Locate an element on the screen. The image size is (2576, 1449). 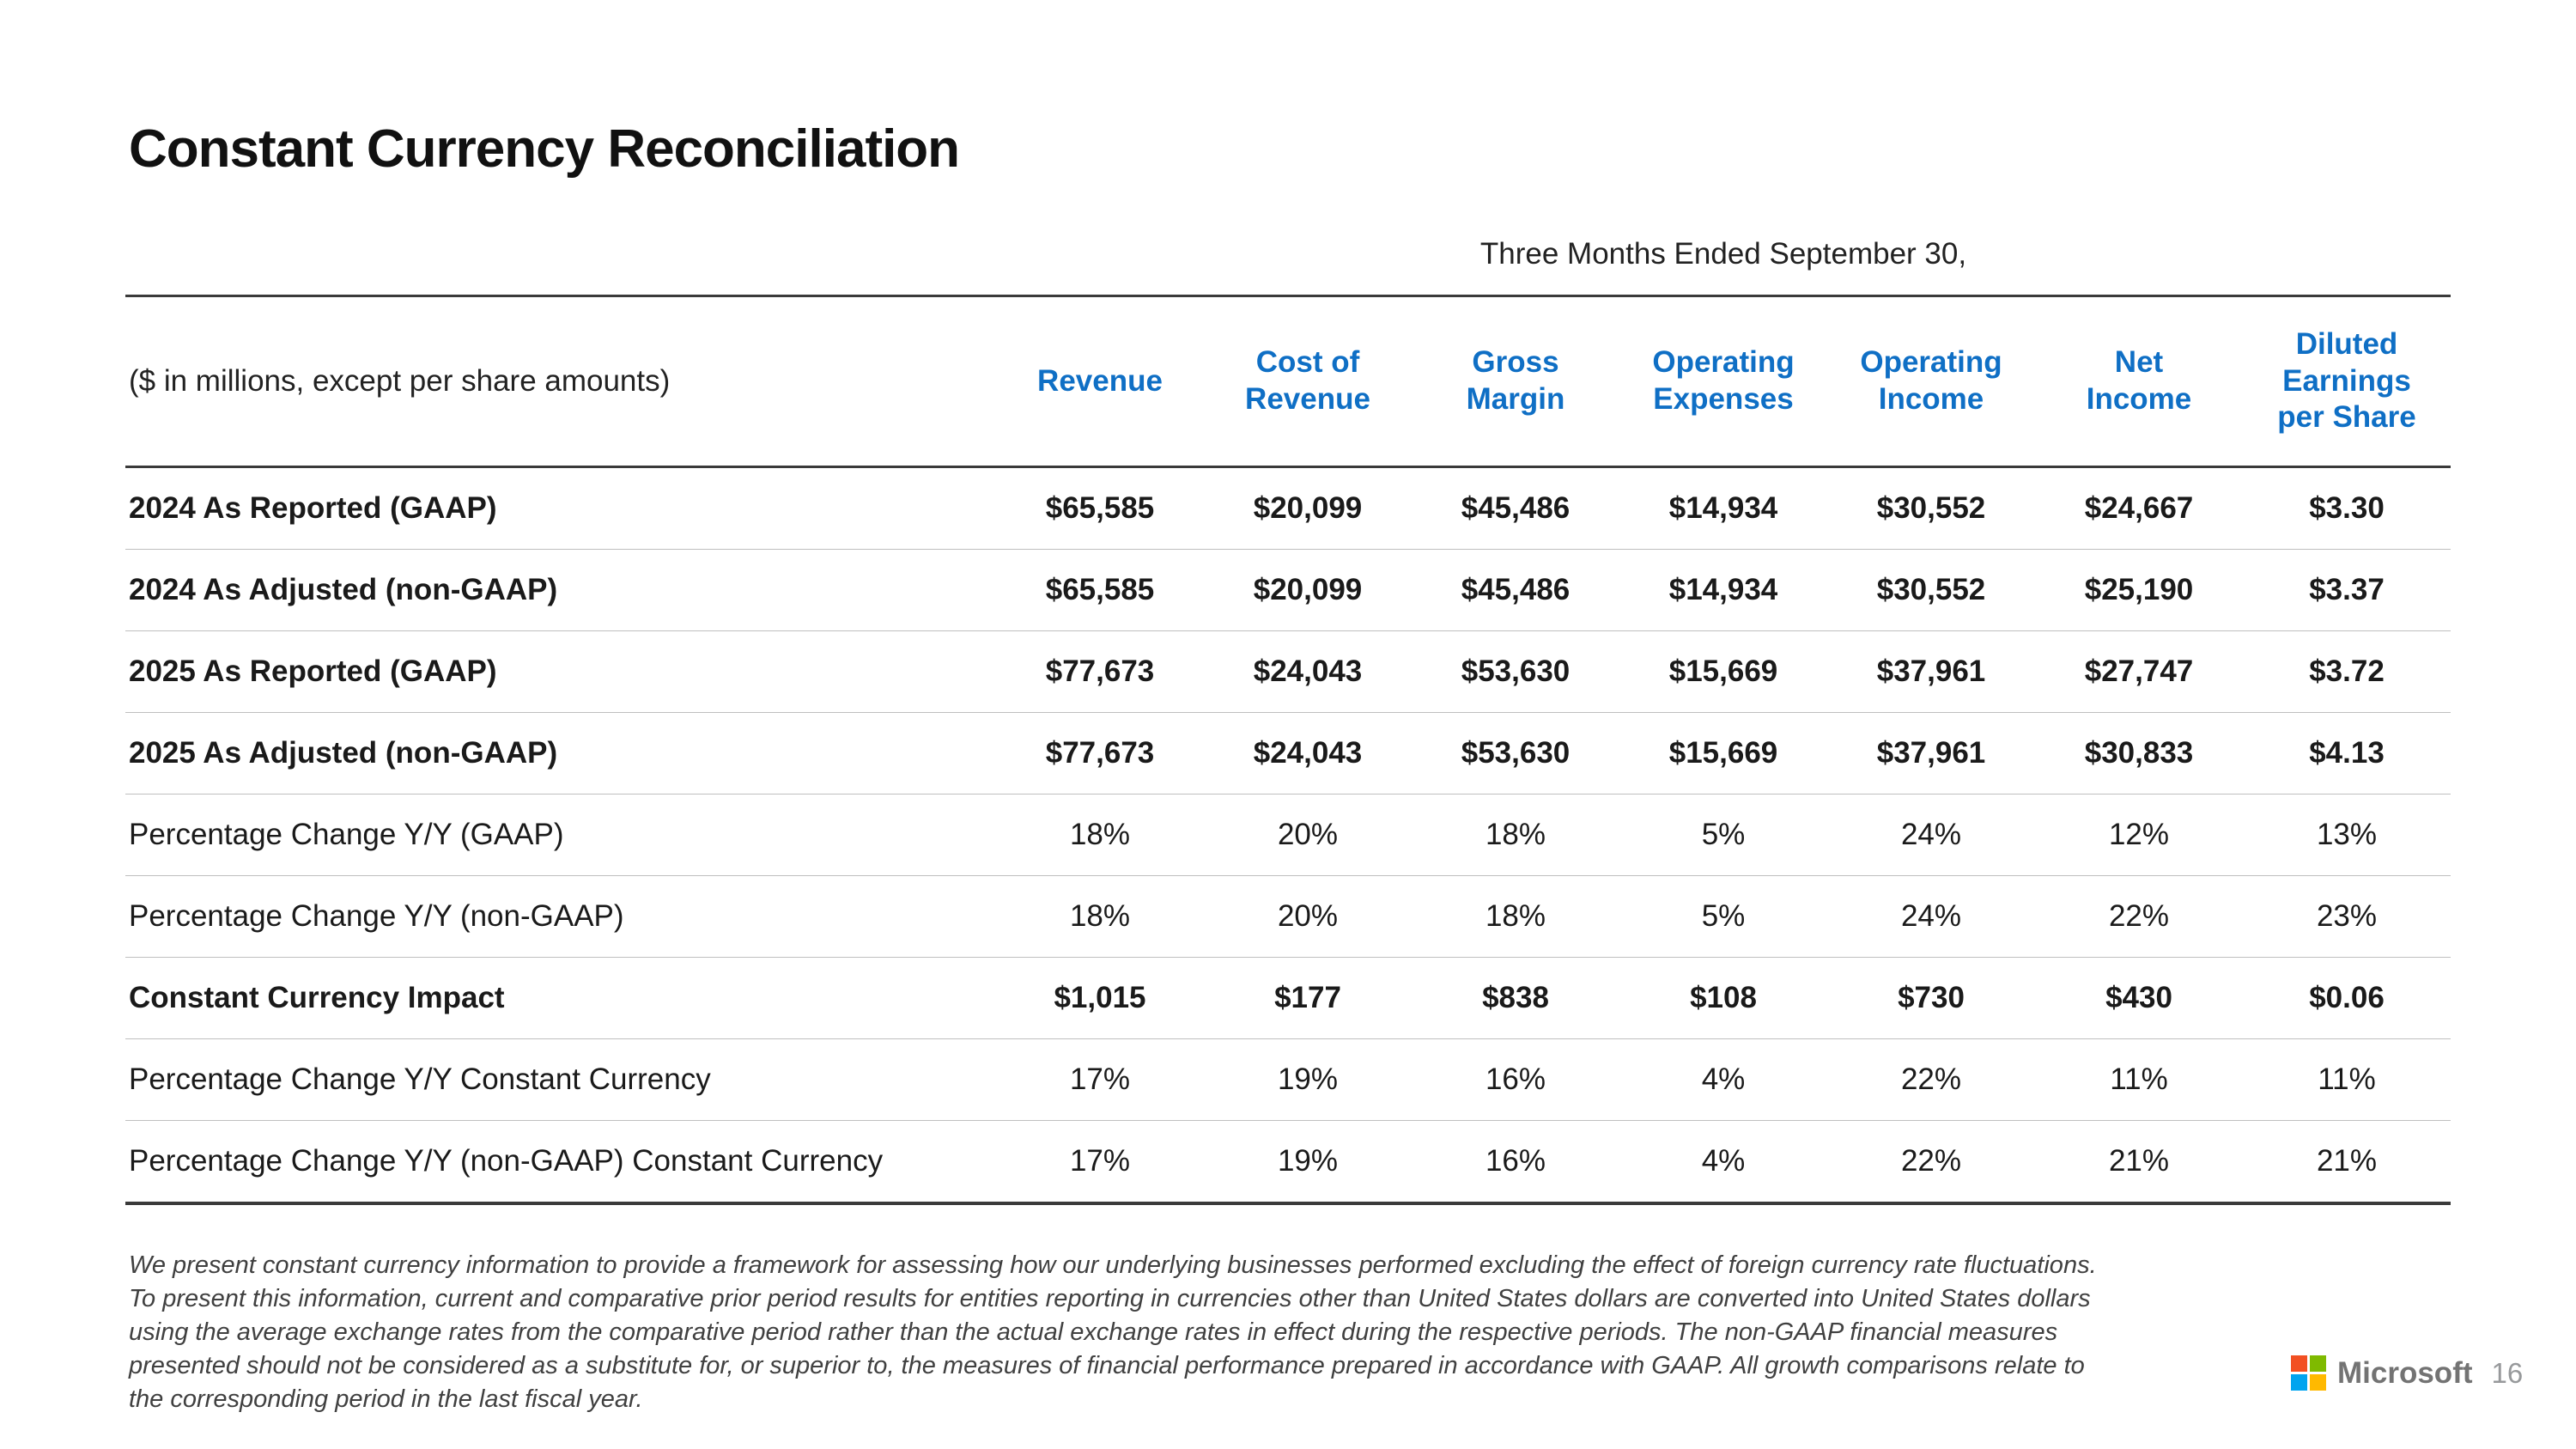
table-cell: $30,552 is located at coordinates (1931, 508).